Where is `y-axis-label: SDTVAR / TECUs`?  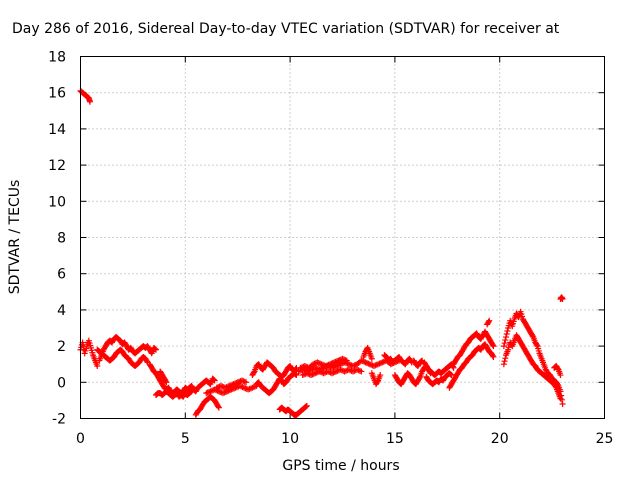
y-axis-label: SDTVAR / TECUs is located at coordinates (15, 237).